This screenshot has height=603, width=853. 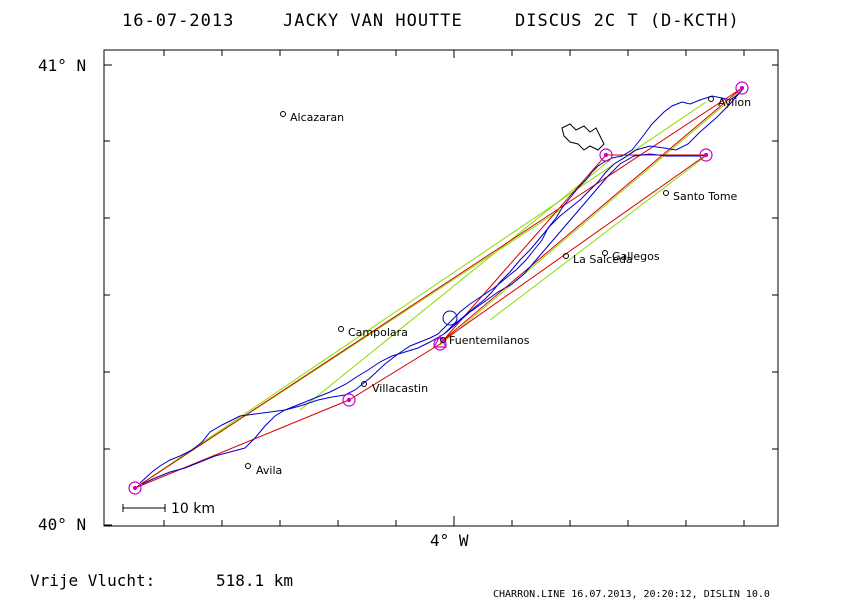 I want to click on distance-label: Vrije Vlucht:, so click(x=92, y=580).